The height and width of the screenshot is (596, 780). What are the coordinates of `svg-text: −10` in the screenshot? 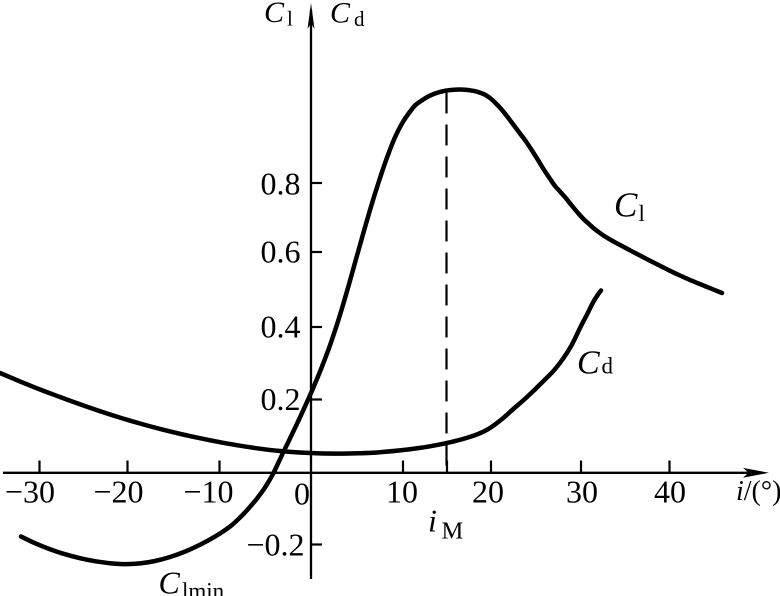 It's located at (208, 492).